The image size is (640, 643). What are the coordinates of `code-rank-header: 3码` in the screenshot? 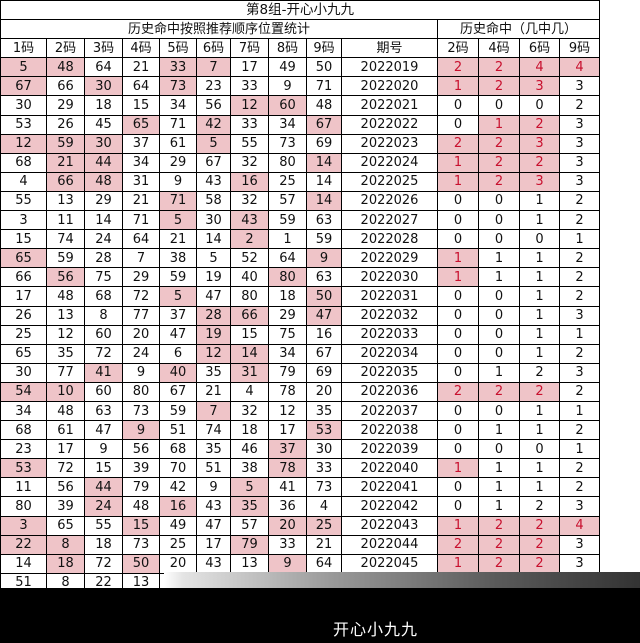 It's located at (103, 48).